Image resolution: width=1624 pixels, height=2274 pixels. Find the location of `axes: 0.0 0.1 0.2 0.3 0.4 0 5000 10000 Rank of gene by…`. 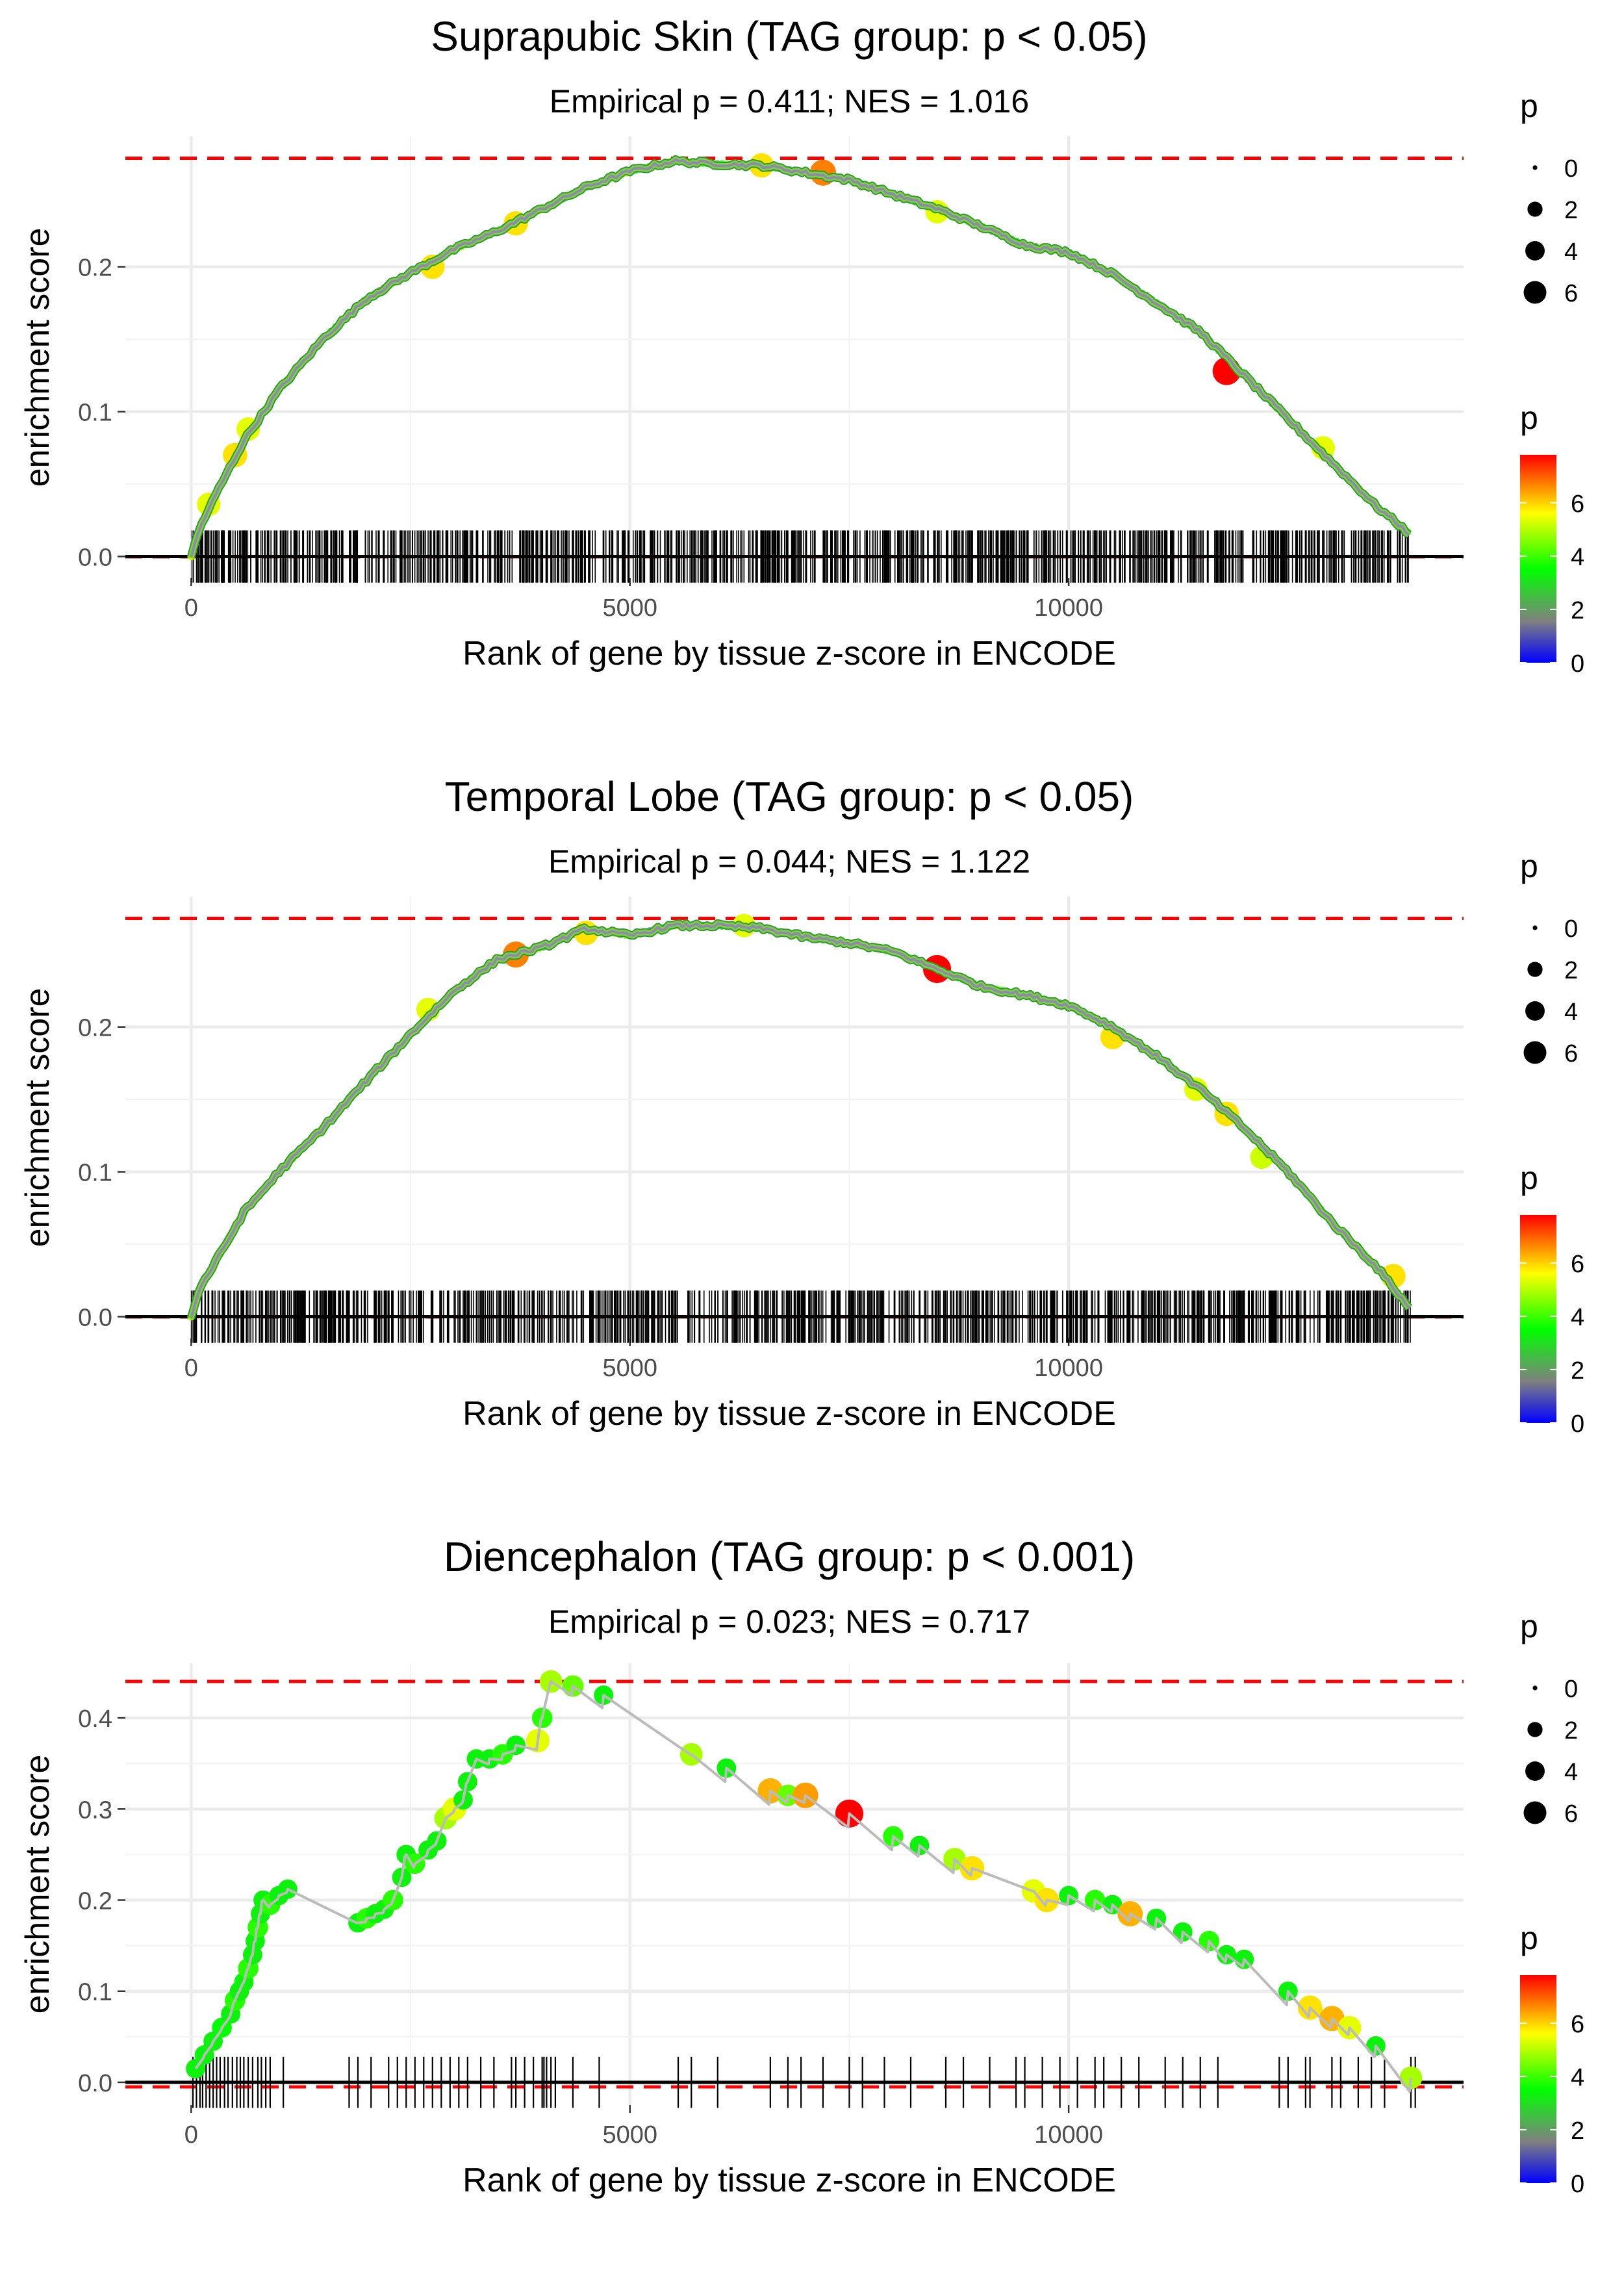

axes: 0.0 0.1 0.2 0.3 0.4 0 5000 10000 Rank of gene by… is located at coordinates (567, 1952).